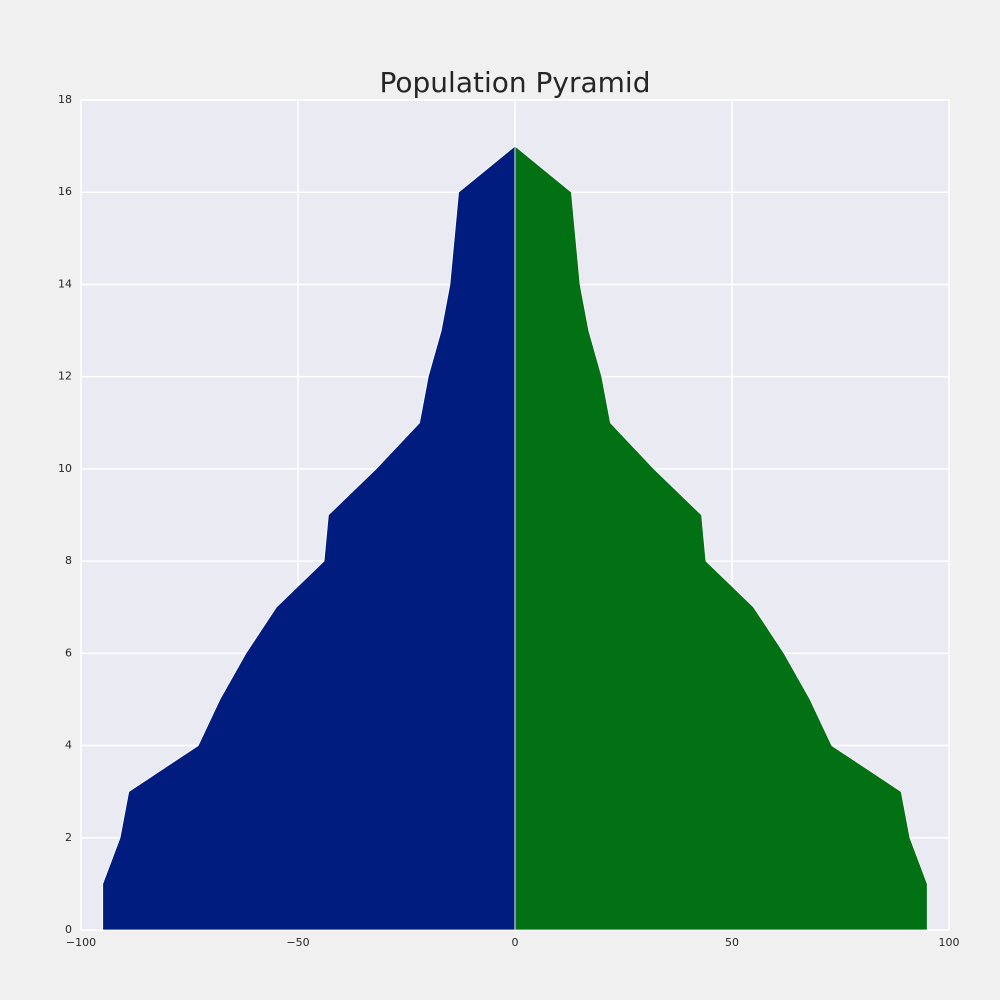  I want to click on y-tick-label: 10, so click(65, 468).